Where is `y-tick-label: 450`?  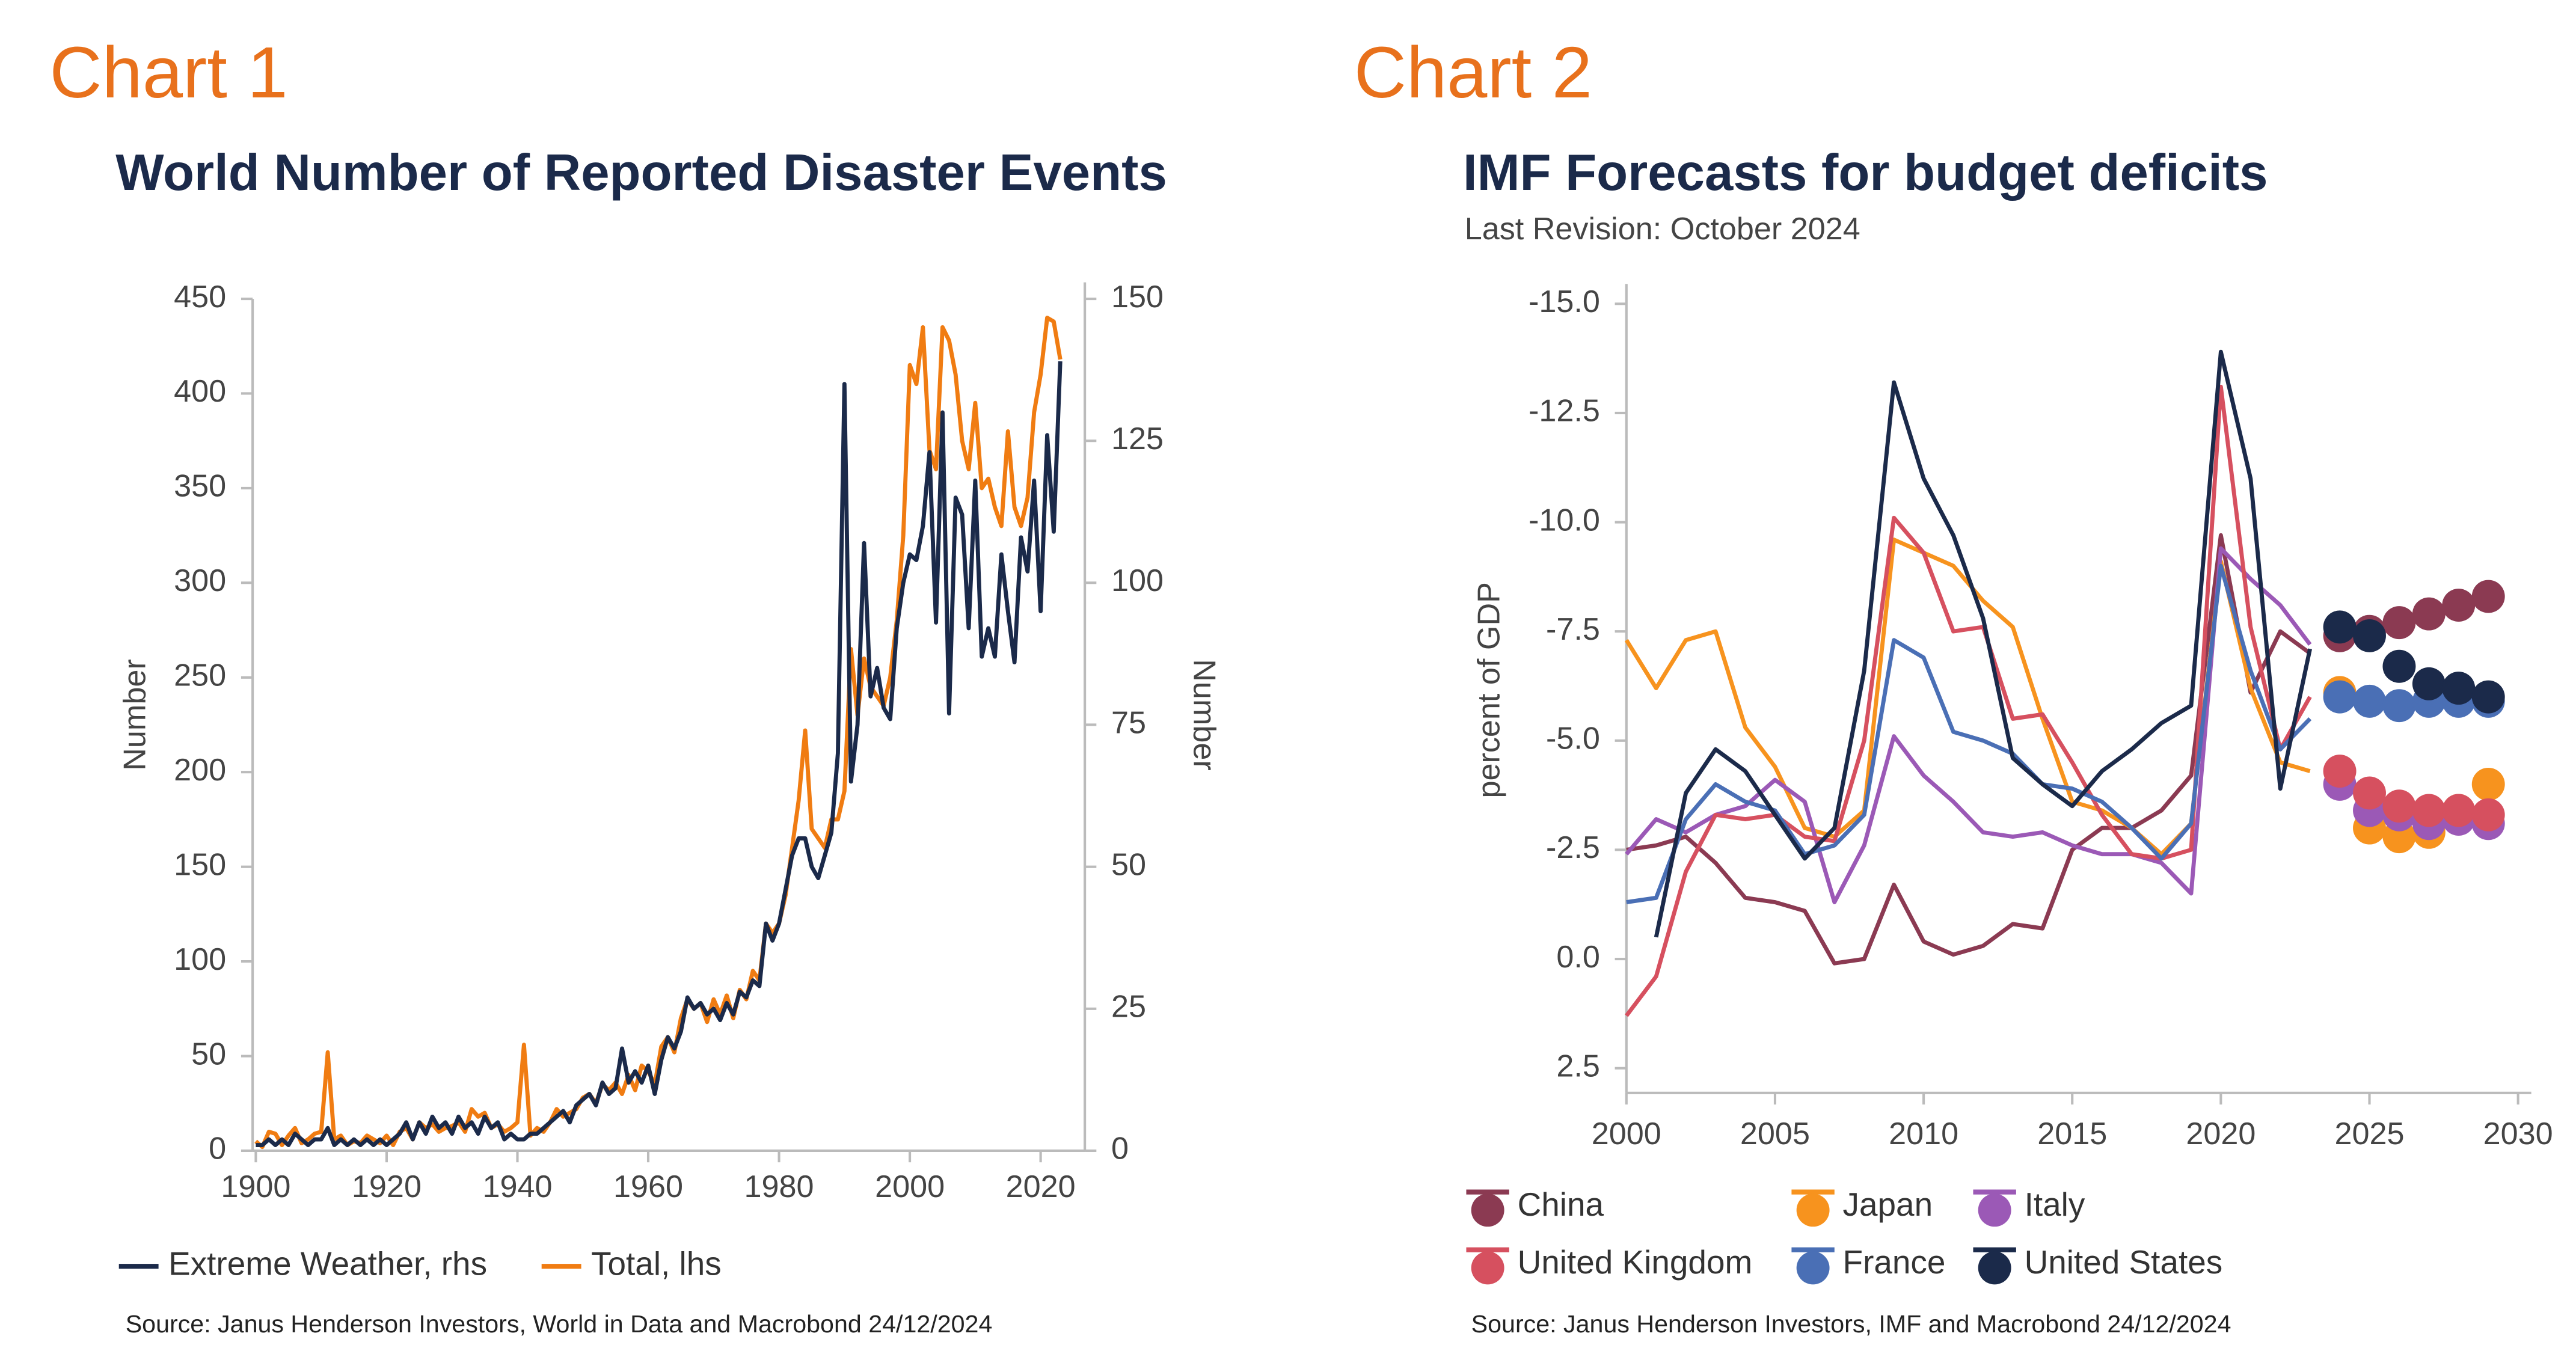
y-tick-label: 450 is located at coordinates (200, 297).